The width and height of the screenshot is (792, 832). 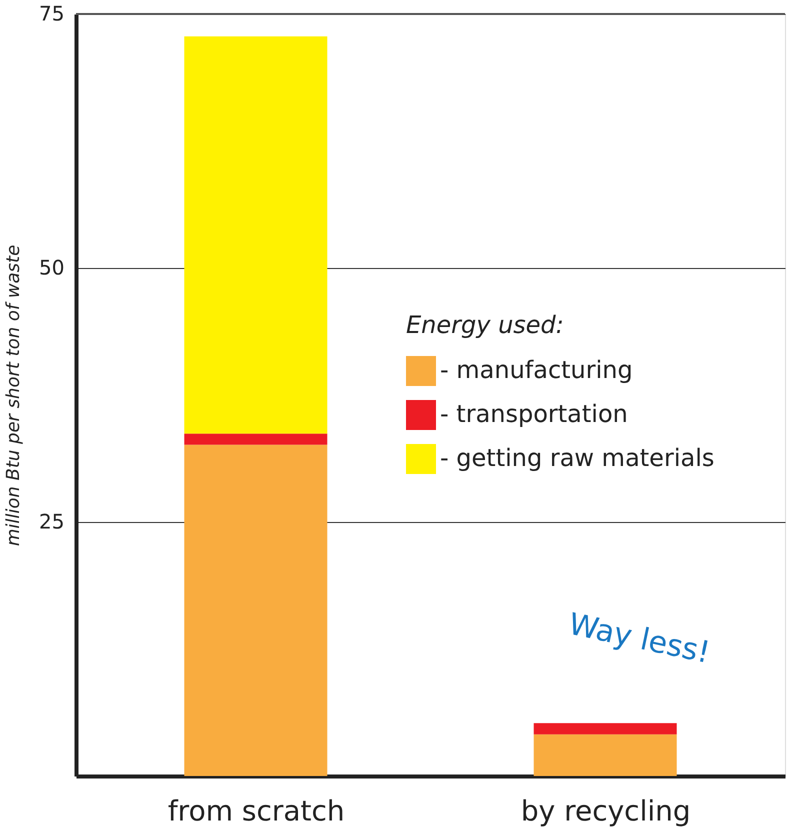 I want to click on x-tick-label: from scratch, so click(x=256, y=811).